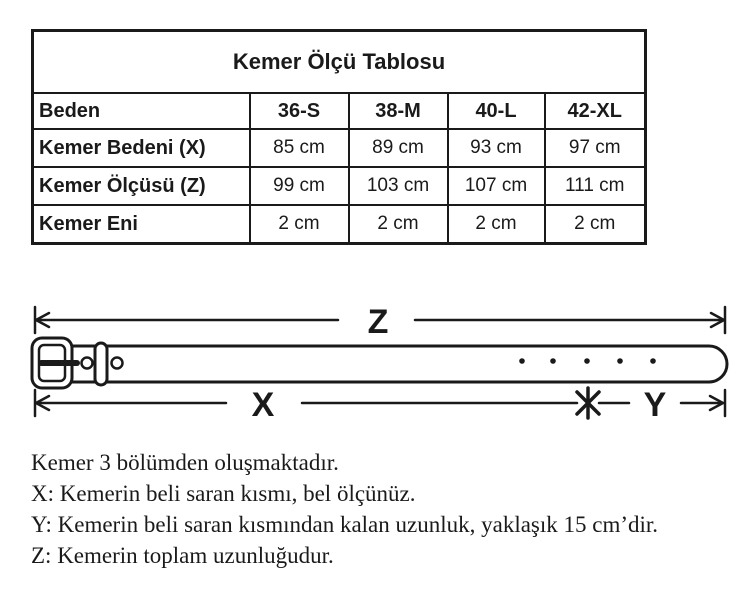 This screenshot has width=756, height=597. What do you see at coordinates (141, 224) in the screenshot?
I see `row-label-kemer-eni: Kemer Eni` at bounding box center [141, 224].